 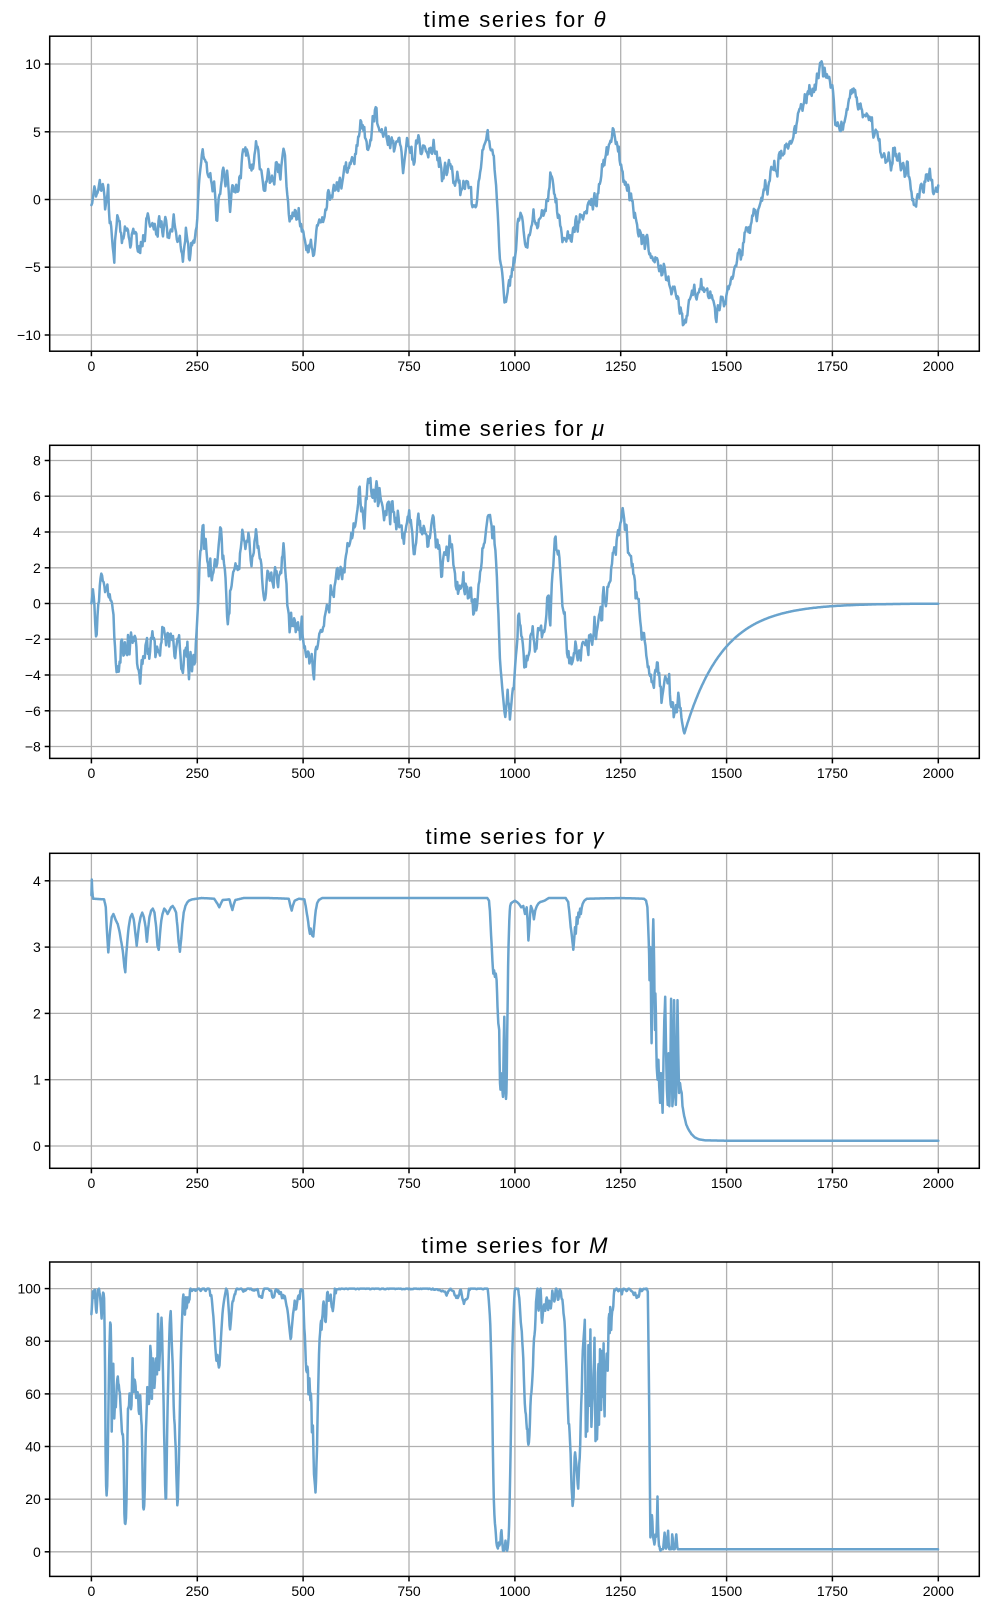 I want to click on svg-text: 8, so click(x=37, y=461).